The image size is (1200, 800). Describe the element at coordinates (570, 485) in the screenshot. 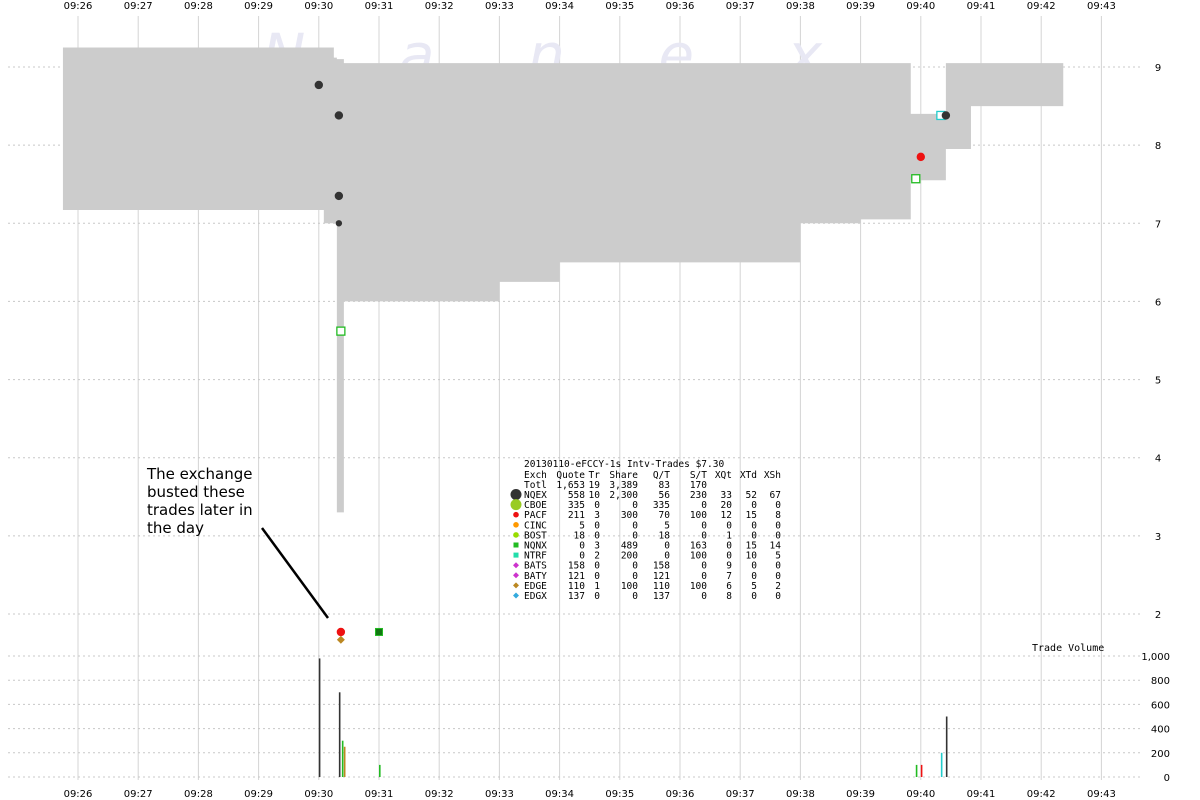

I see `table-cell-total: 1,653` at that location.